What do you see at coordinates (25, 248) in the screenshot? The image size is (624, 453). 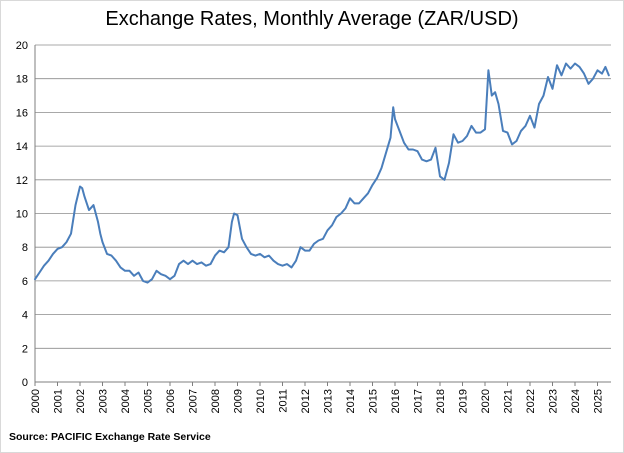 I see `y-tick-label: 8` at bounding box center [25, 248].